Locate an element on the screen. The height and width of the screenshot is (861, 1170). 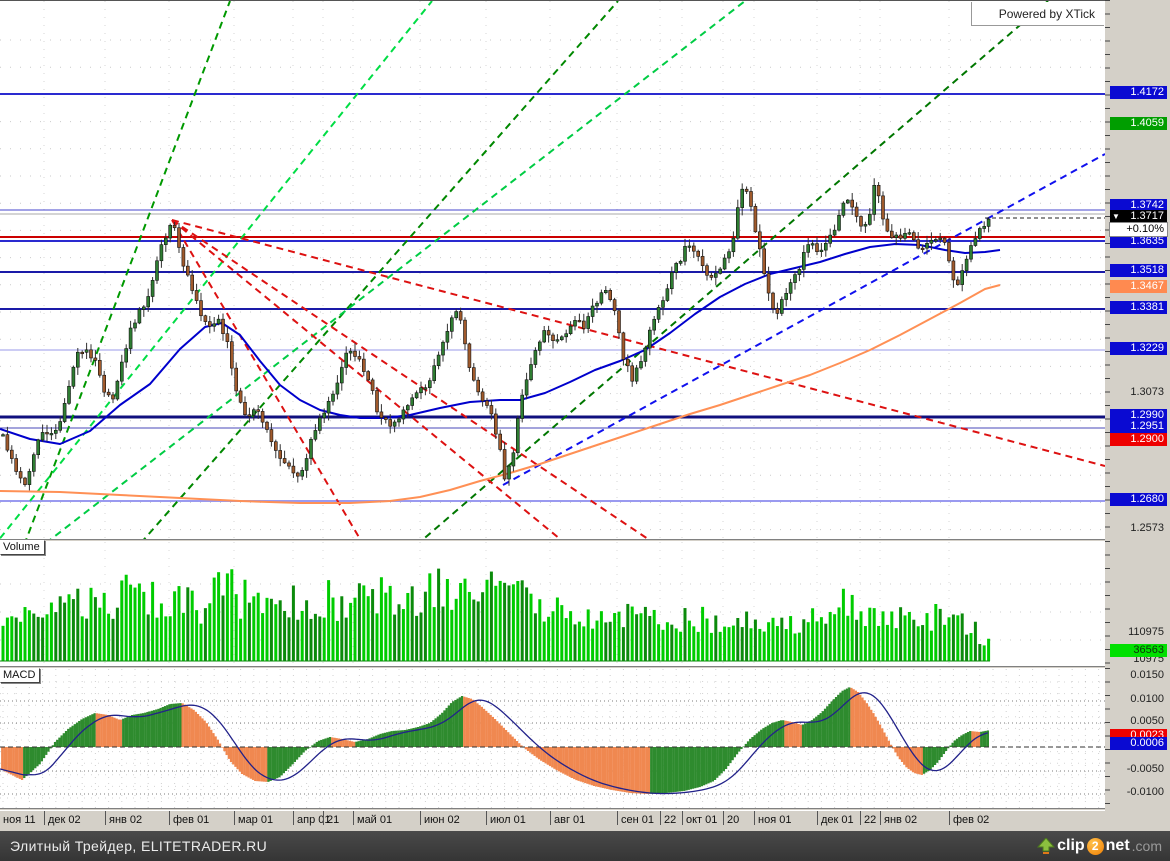
volume-pane-canvas is located at coordinates (552, 604).